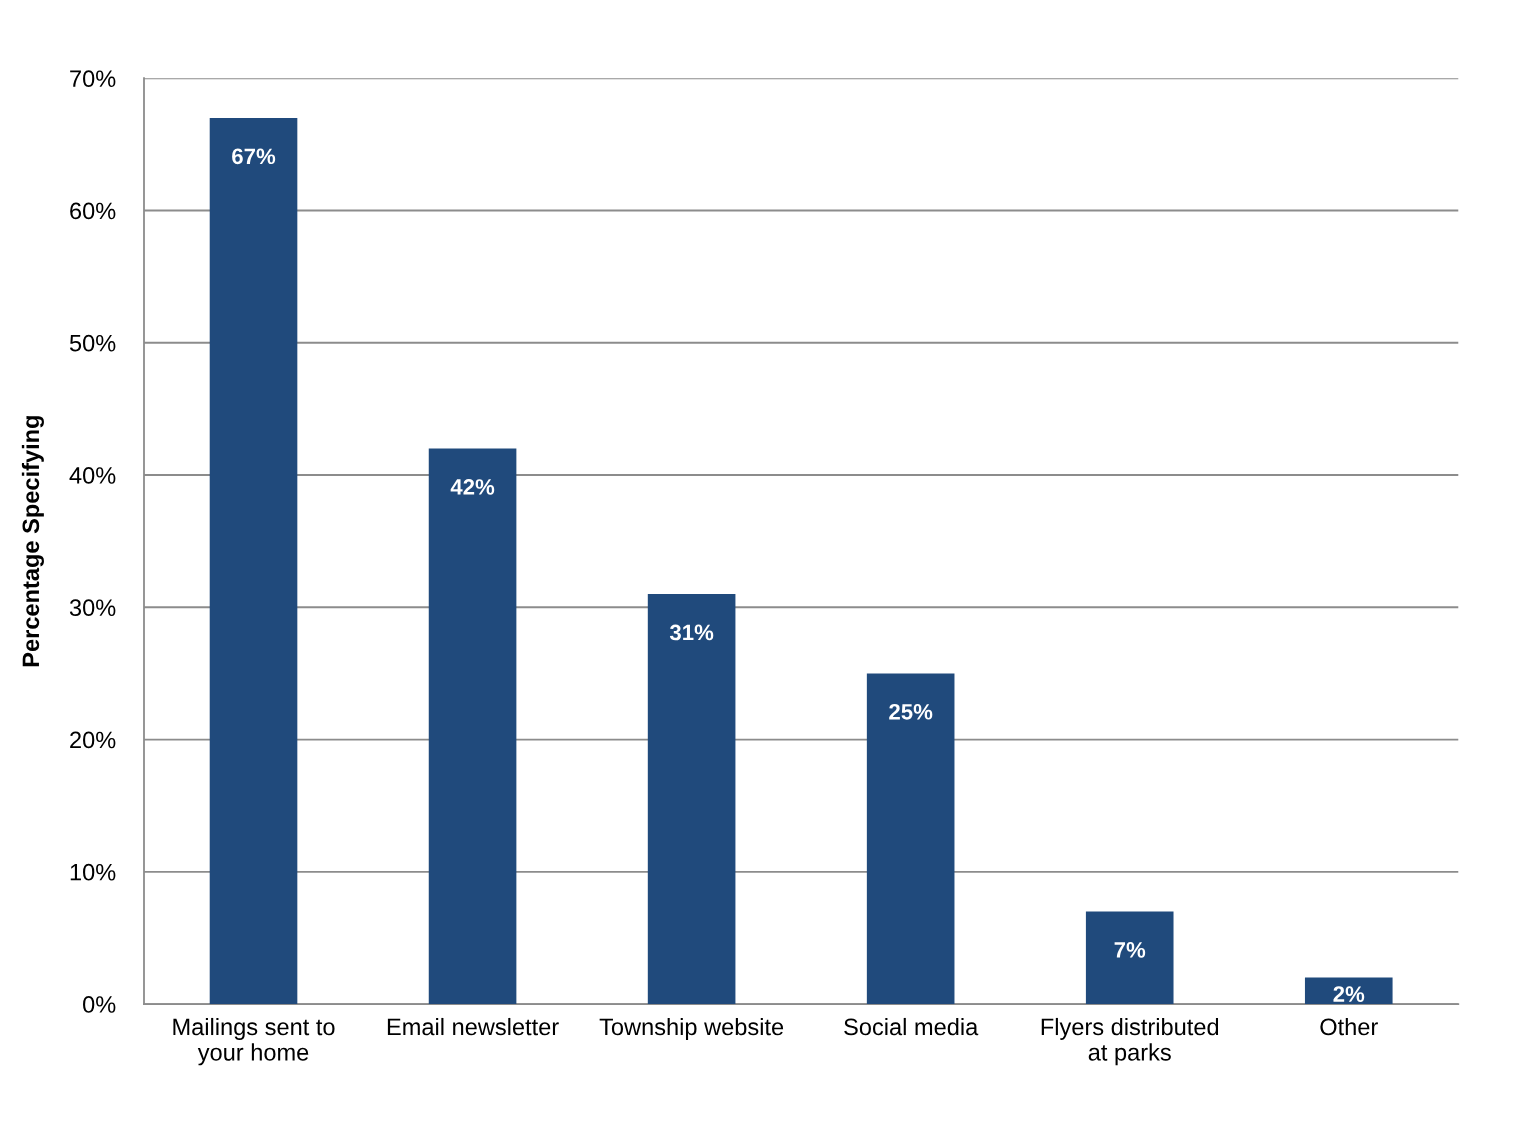  I want to click on y-tick-label: 50%, so click(92, 343).